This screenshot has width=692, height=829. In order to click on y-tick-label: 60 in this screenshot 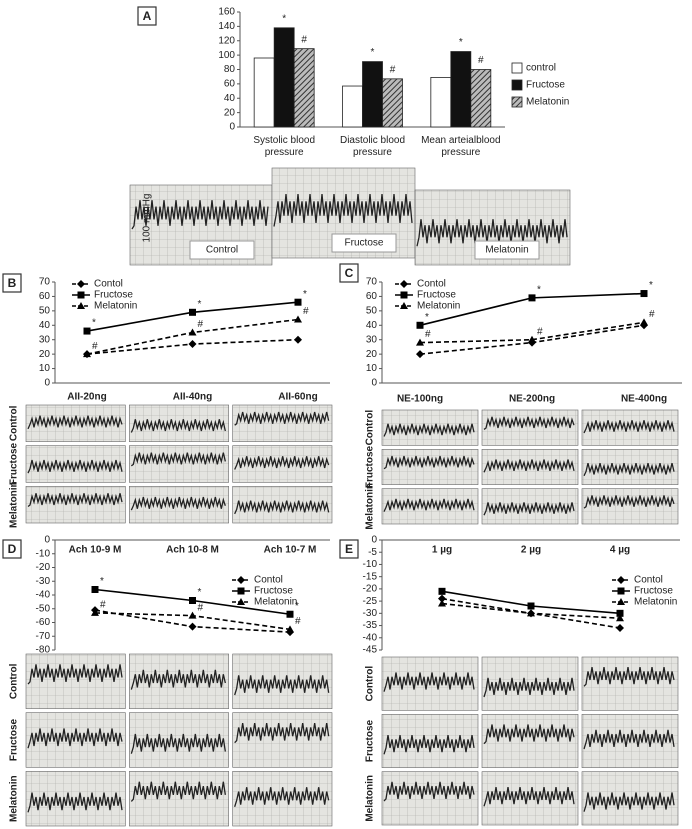, I will do `click(230, 84)`.